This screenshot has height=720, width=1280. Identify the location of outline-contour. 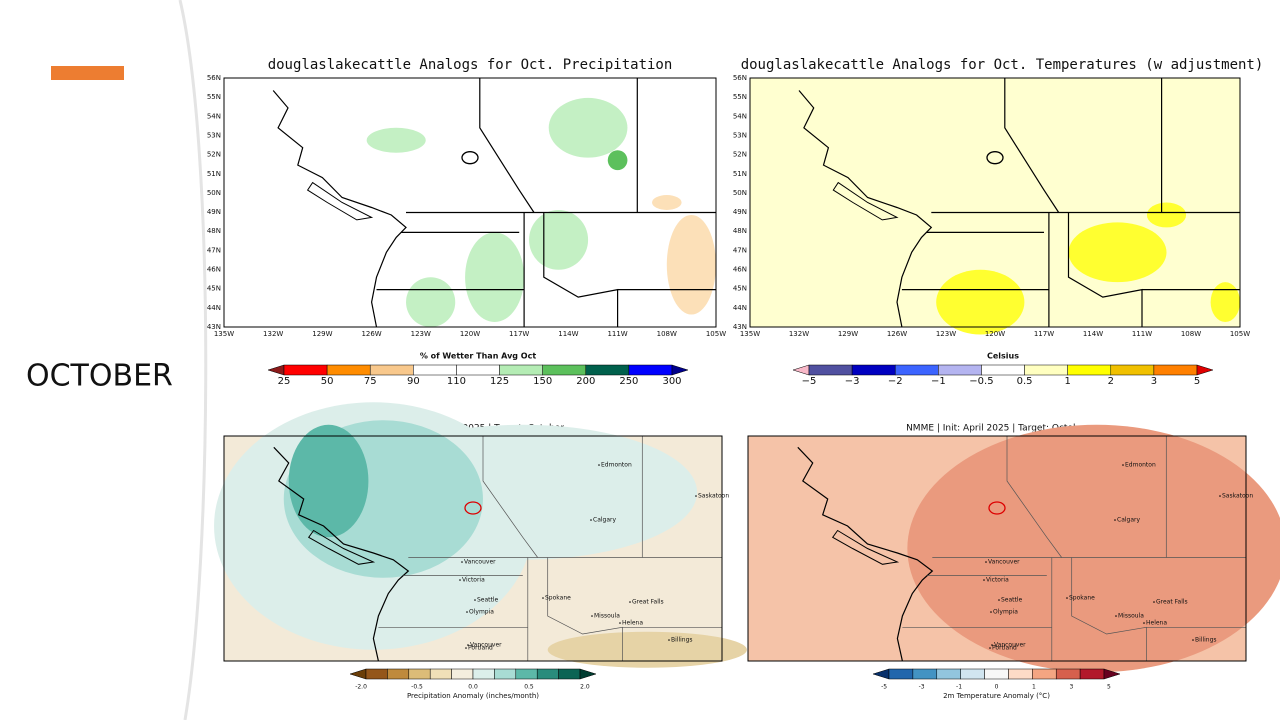
(995, 158).